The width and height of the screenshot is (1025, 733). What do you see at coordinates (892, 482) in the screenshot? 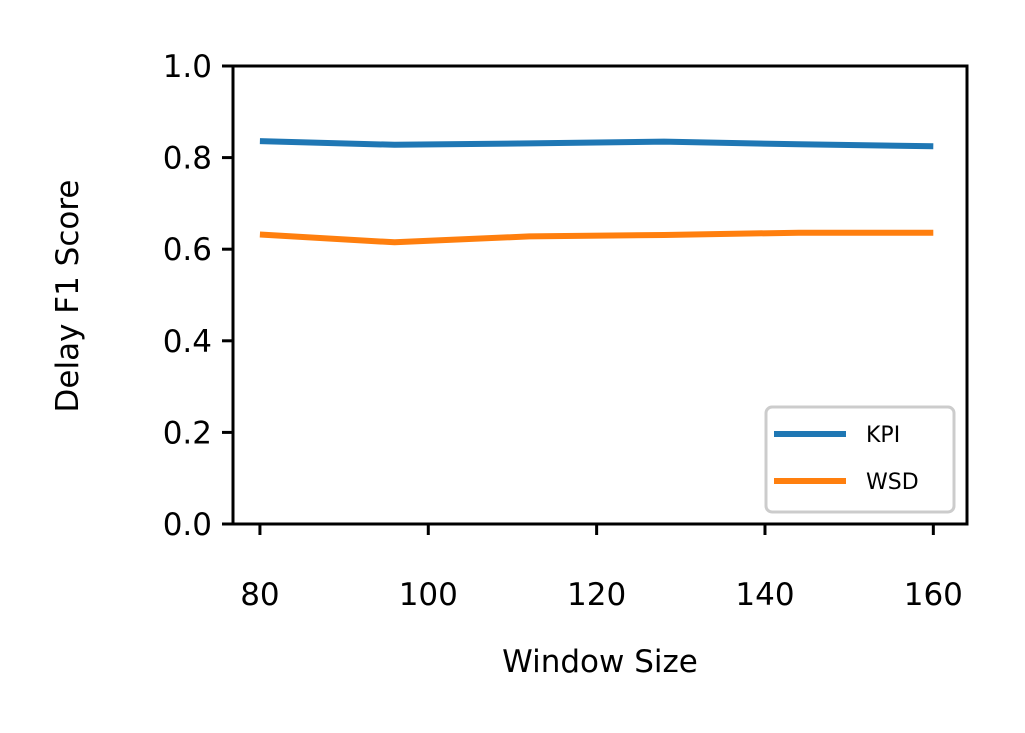
I see `legend-label-wsd: WSD` at bounding box center [892, 482].